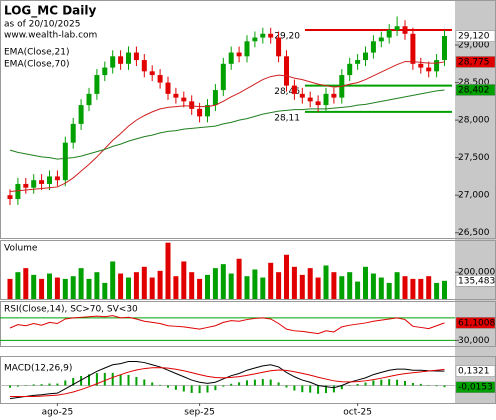 The height and width of the screenshot is (420, 496). What do you see at coordinates (38, 369) in the screenshot?
I see `panel-title: MACD(12,26,9)` at bounding box center [38, 369].